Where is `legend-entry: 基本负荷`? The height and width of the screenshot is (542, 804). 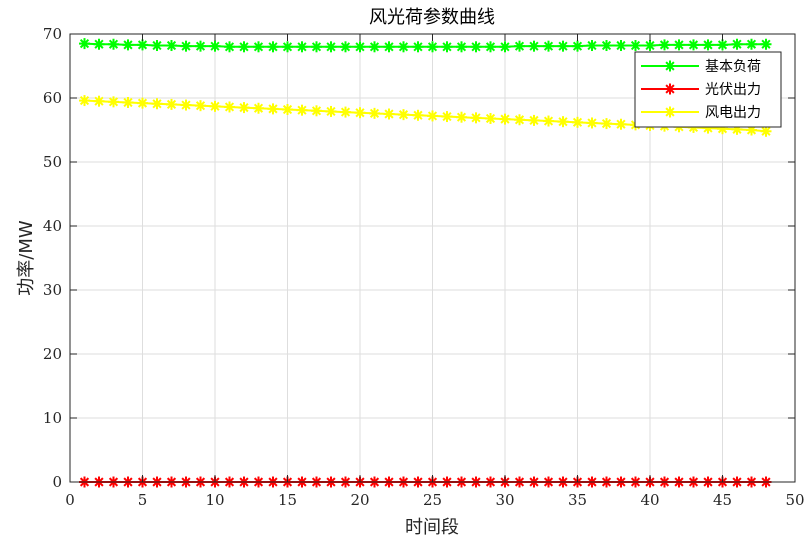
legend-entry: 基本负荷 is located at coordinates (701, 66).